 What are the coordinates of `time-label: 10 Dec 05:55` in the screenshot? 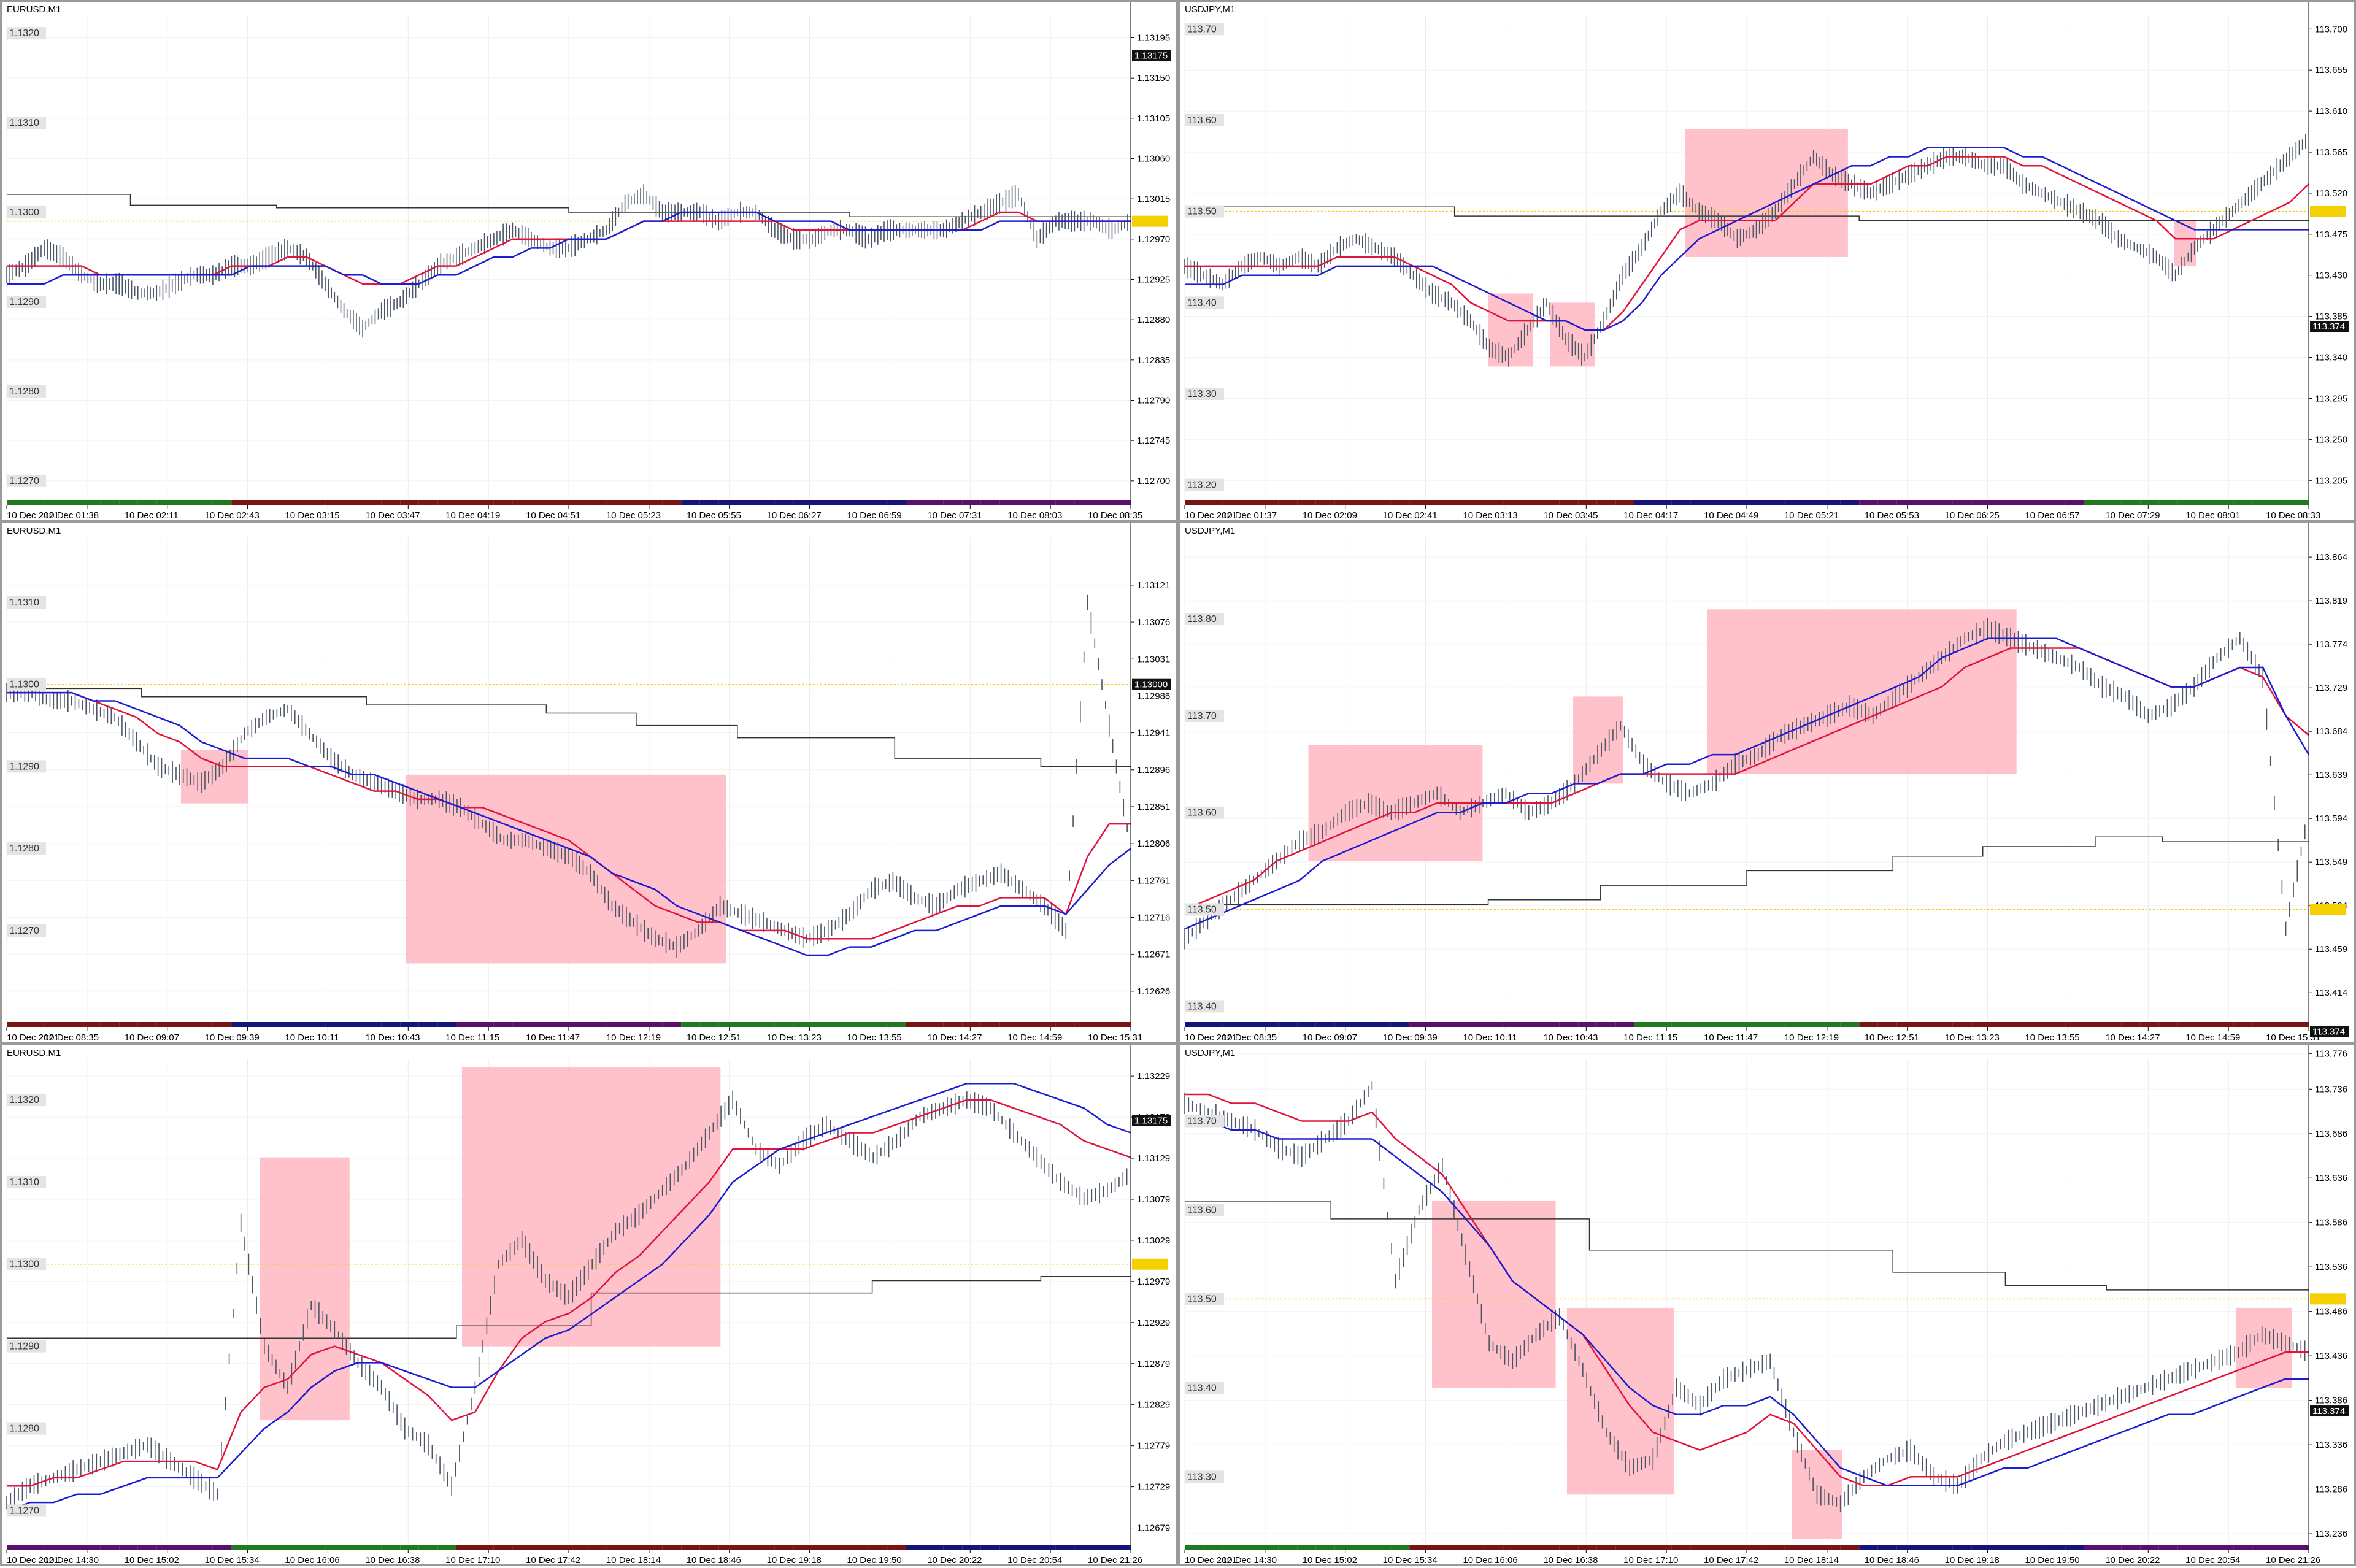 It's located at (714, 515).